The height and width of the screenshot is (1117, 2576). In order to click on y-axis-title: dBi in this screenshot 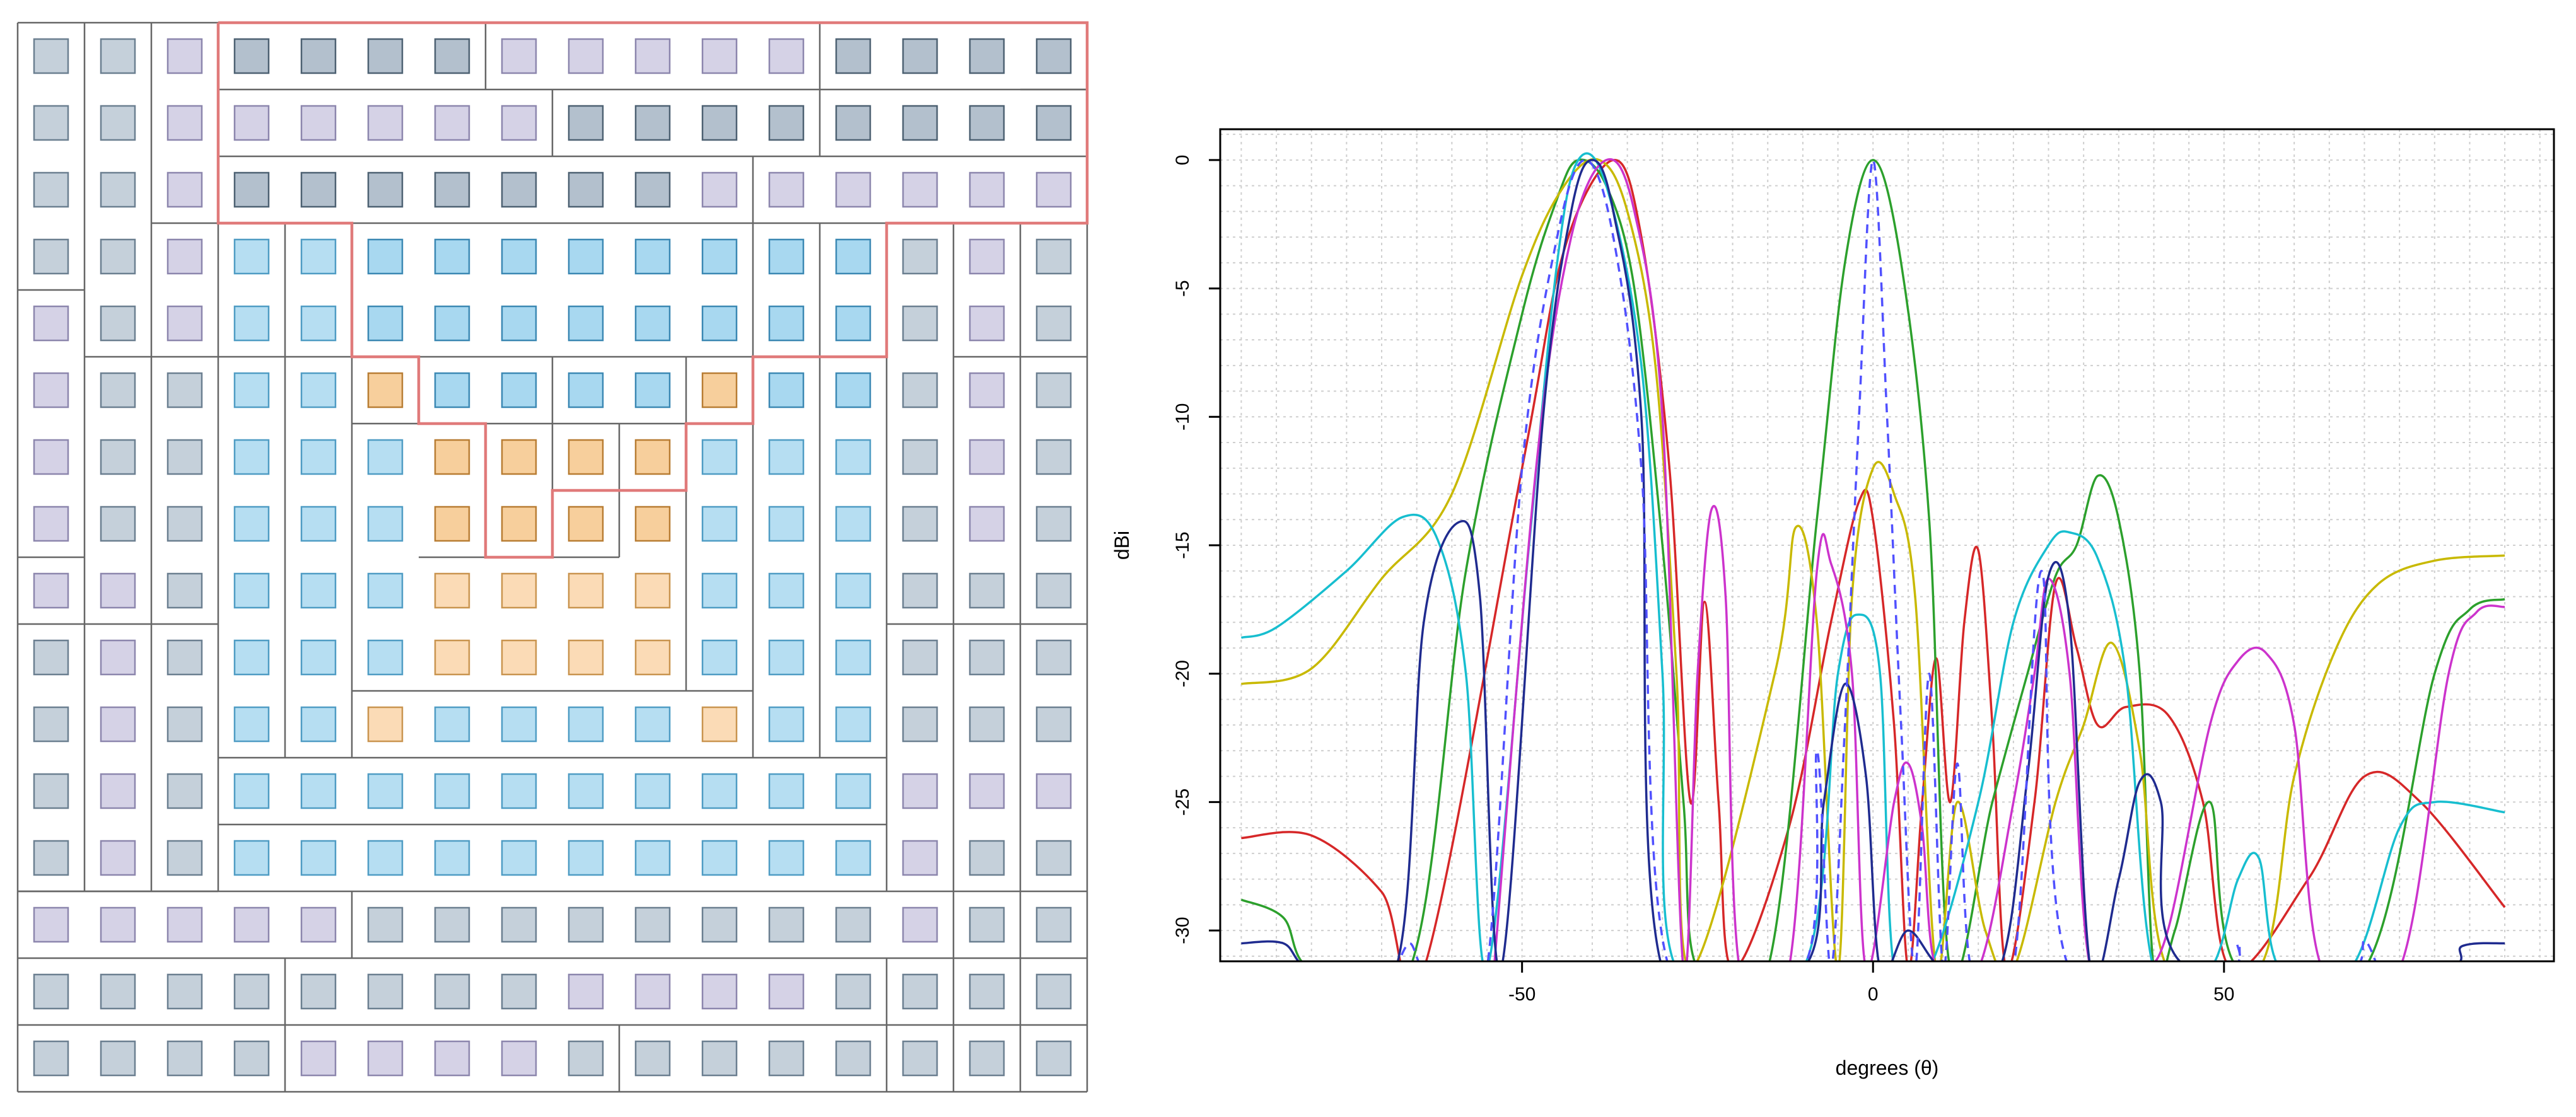, I will do `click(1122, 545)`.